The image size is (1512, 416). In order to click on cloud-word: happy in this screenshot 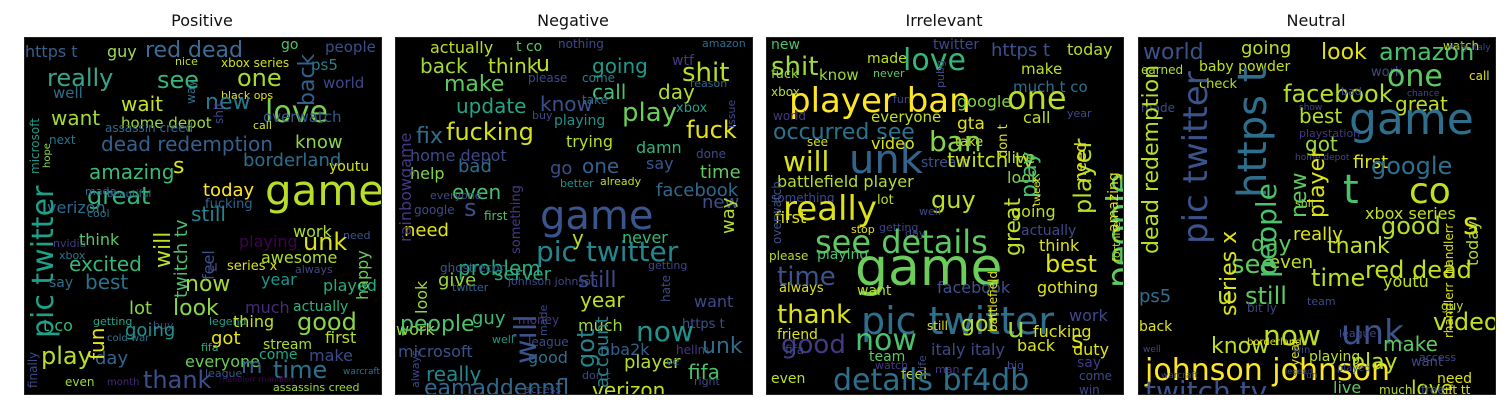, I will do `click(362, 275)`.